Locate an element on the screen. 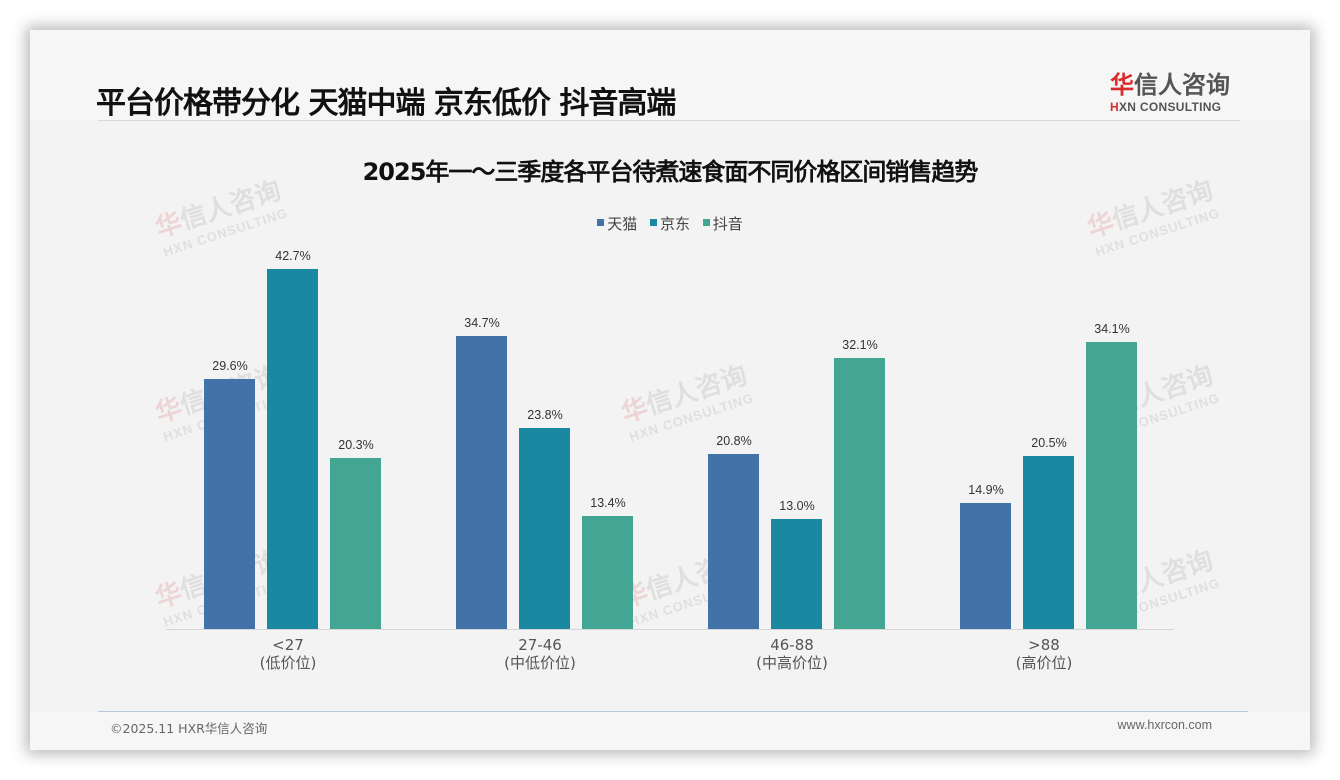  category-label: <27 (低价位) is located at coordinates (288, 654).